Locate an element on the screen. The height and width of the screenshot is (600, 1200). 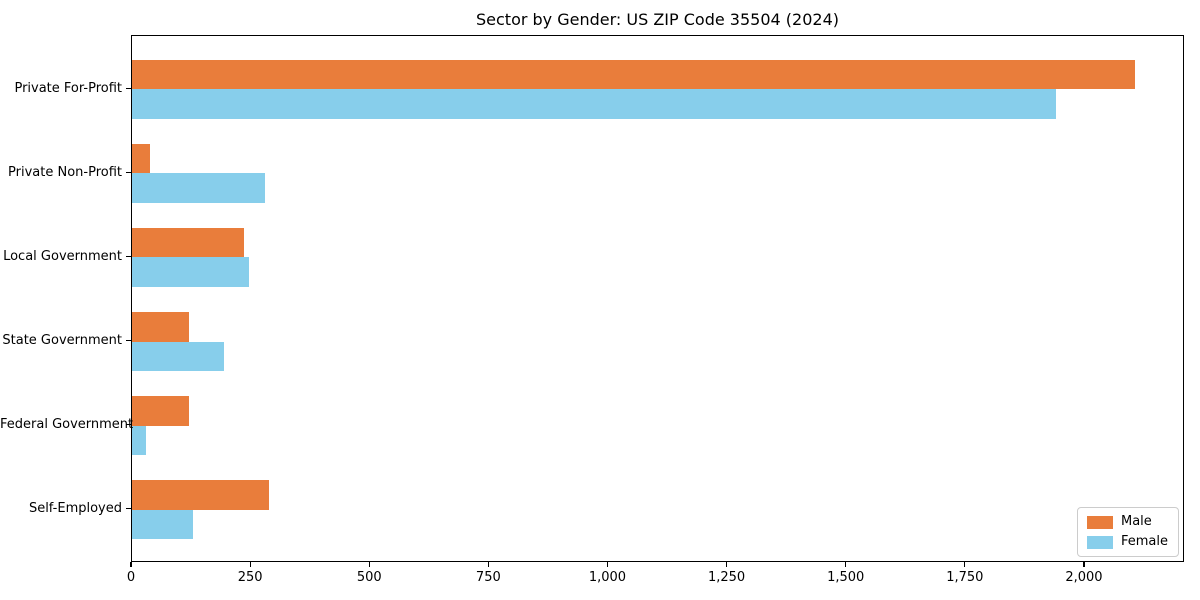
bar-male-local-government is located at coordinates (188, 243).